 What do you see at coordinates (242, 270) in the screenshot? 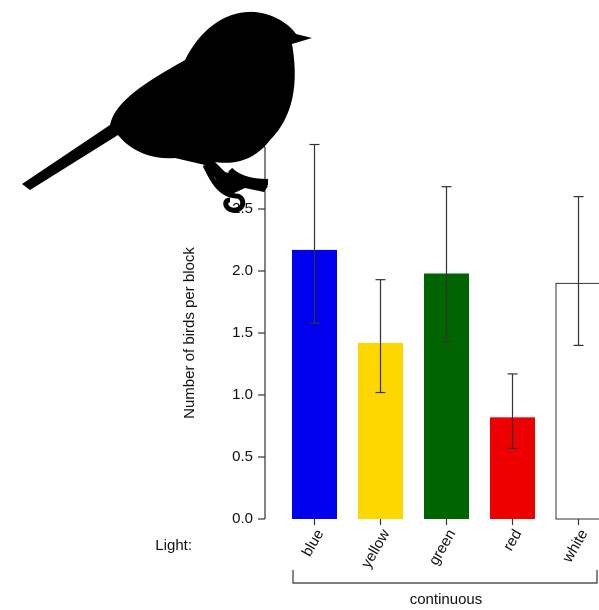
I see `y-tick-label: 2.0` at bounding box center [242, 270].